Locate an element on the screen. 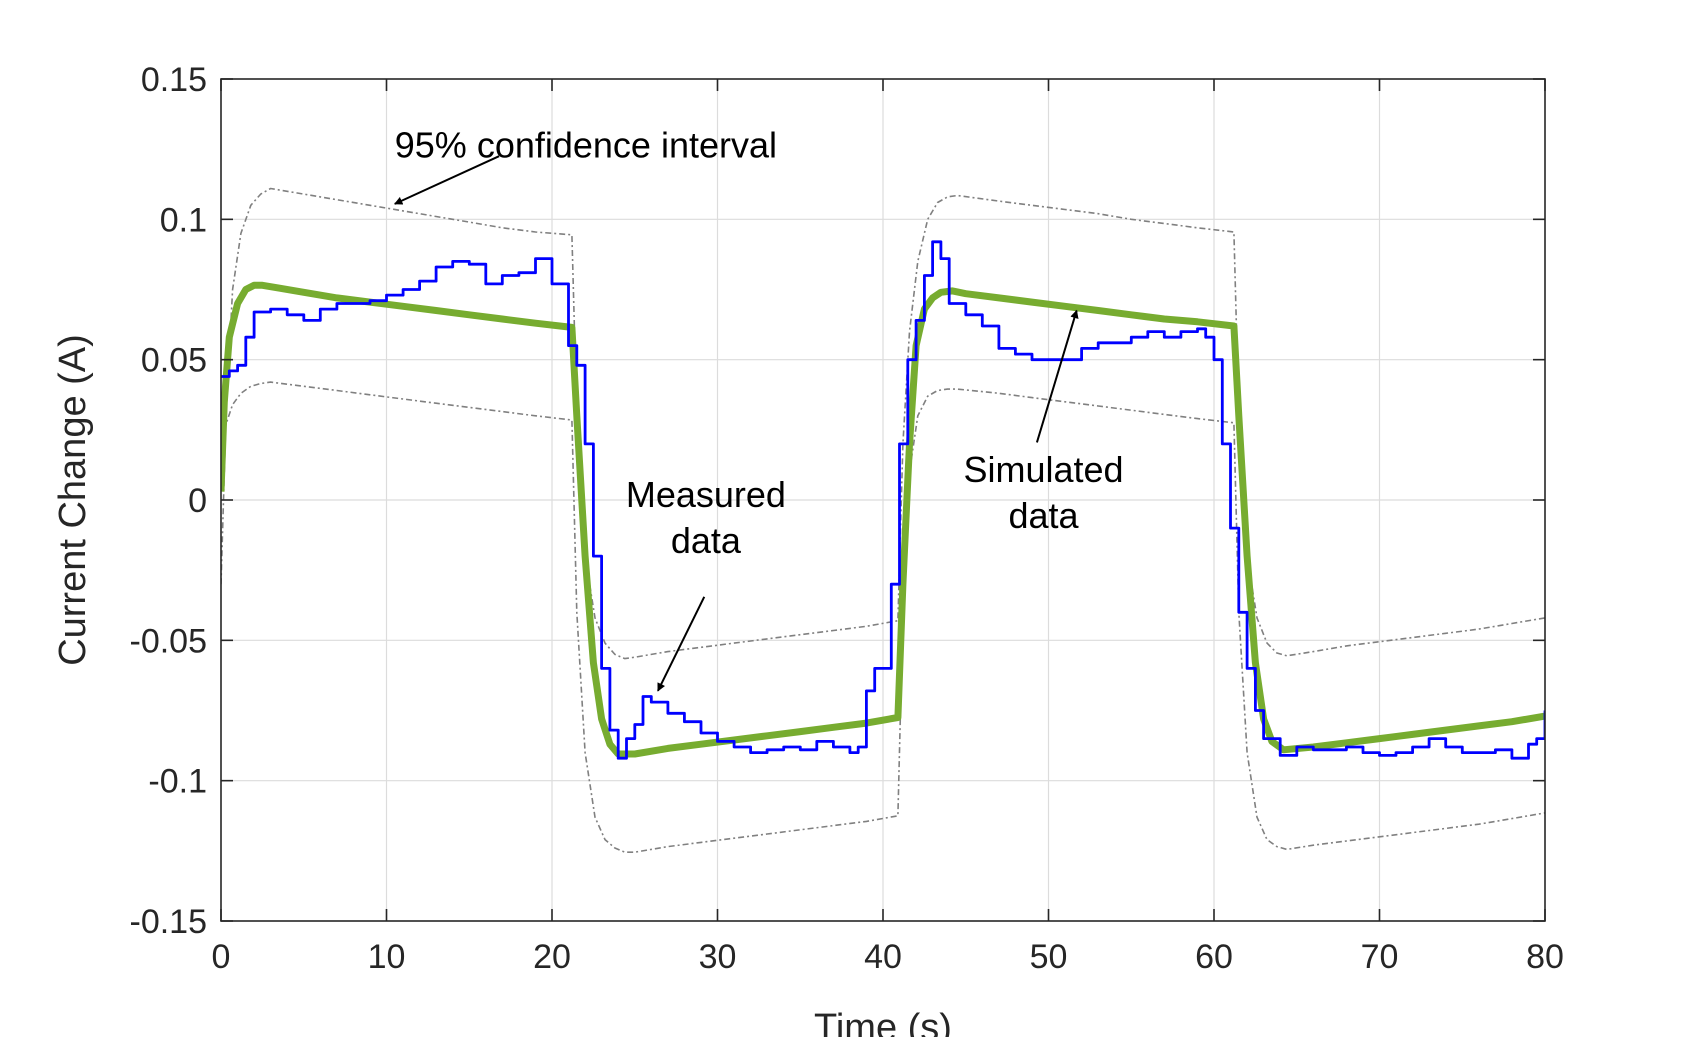 The width and height of the screenshot is (1684, 1037). y-axis-title: Current Change (A) is located at coordinates (73, 500).